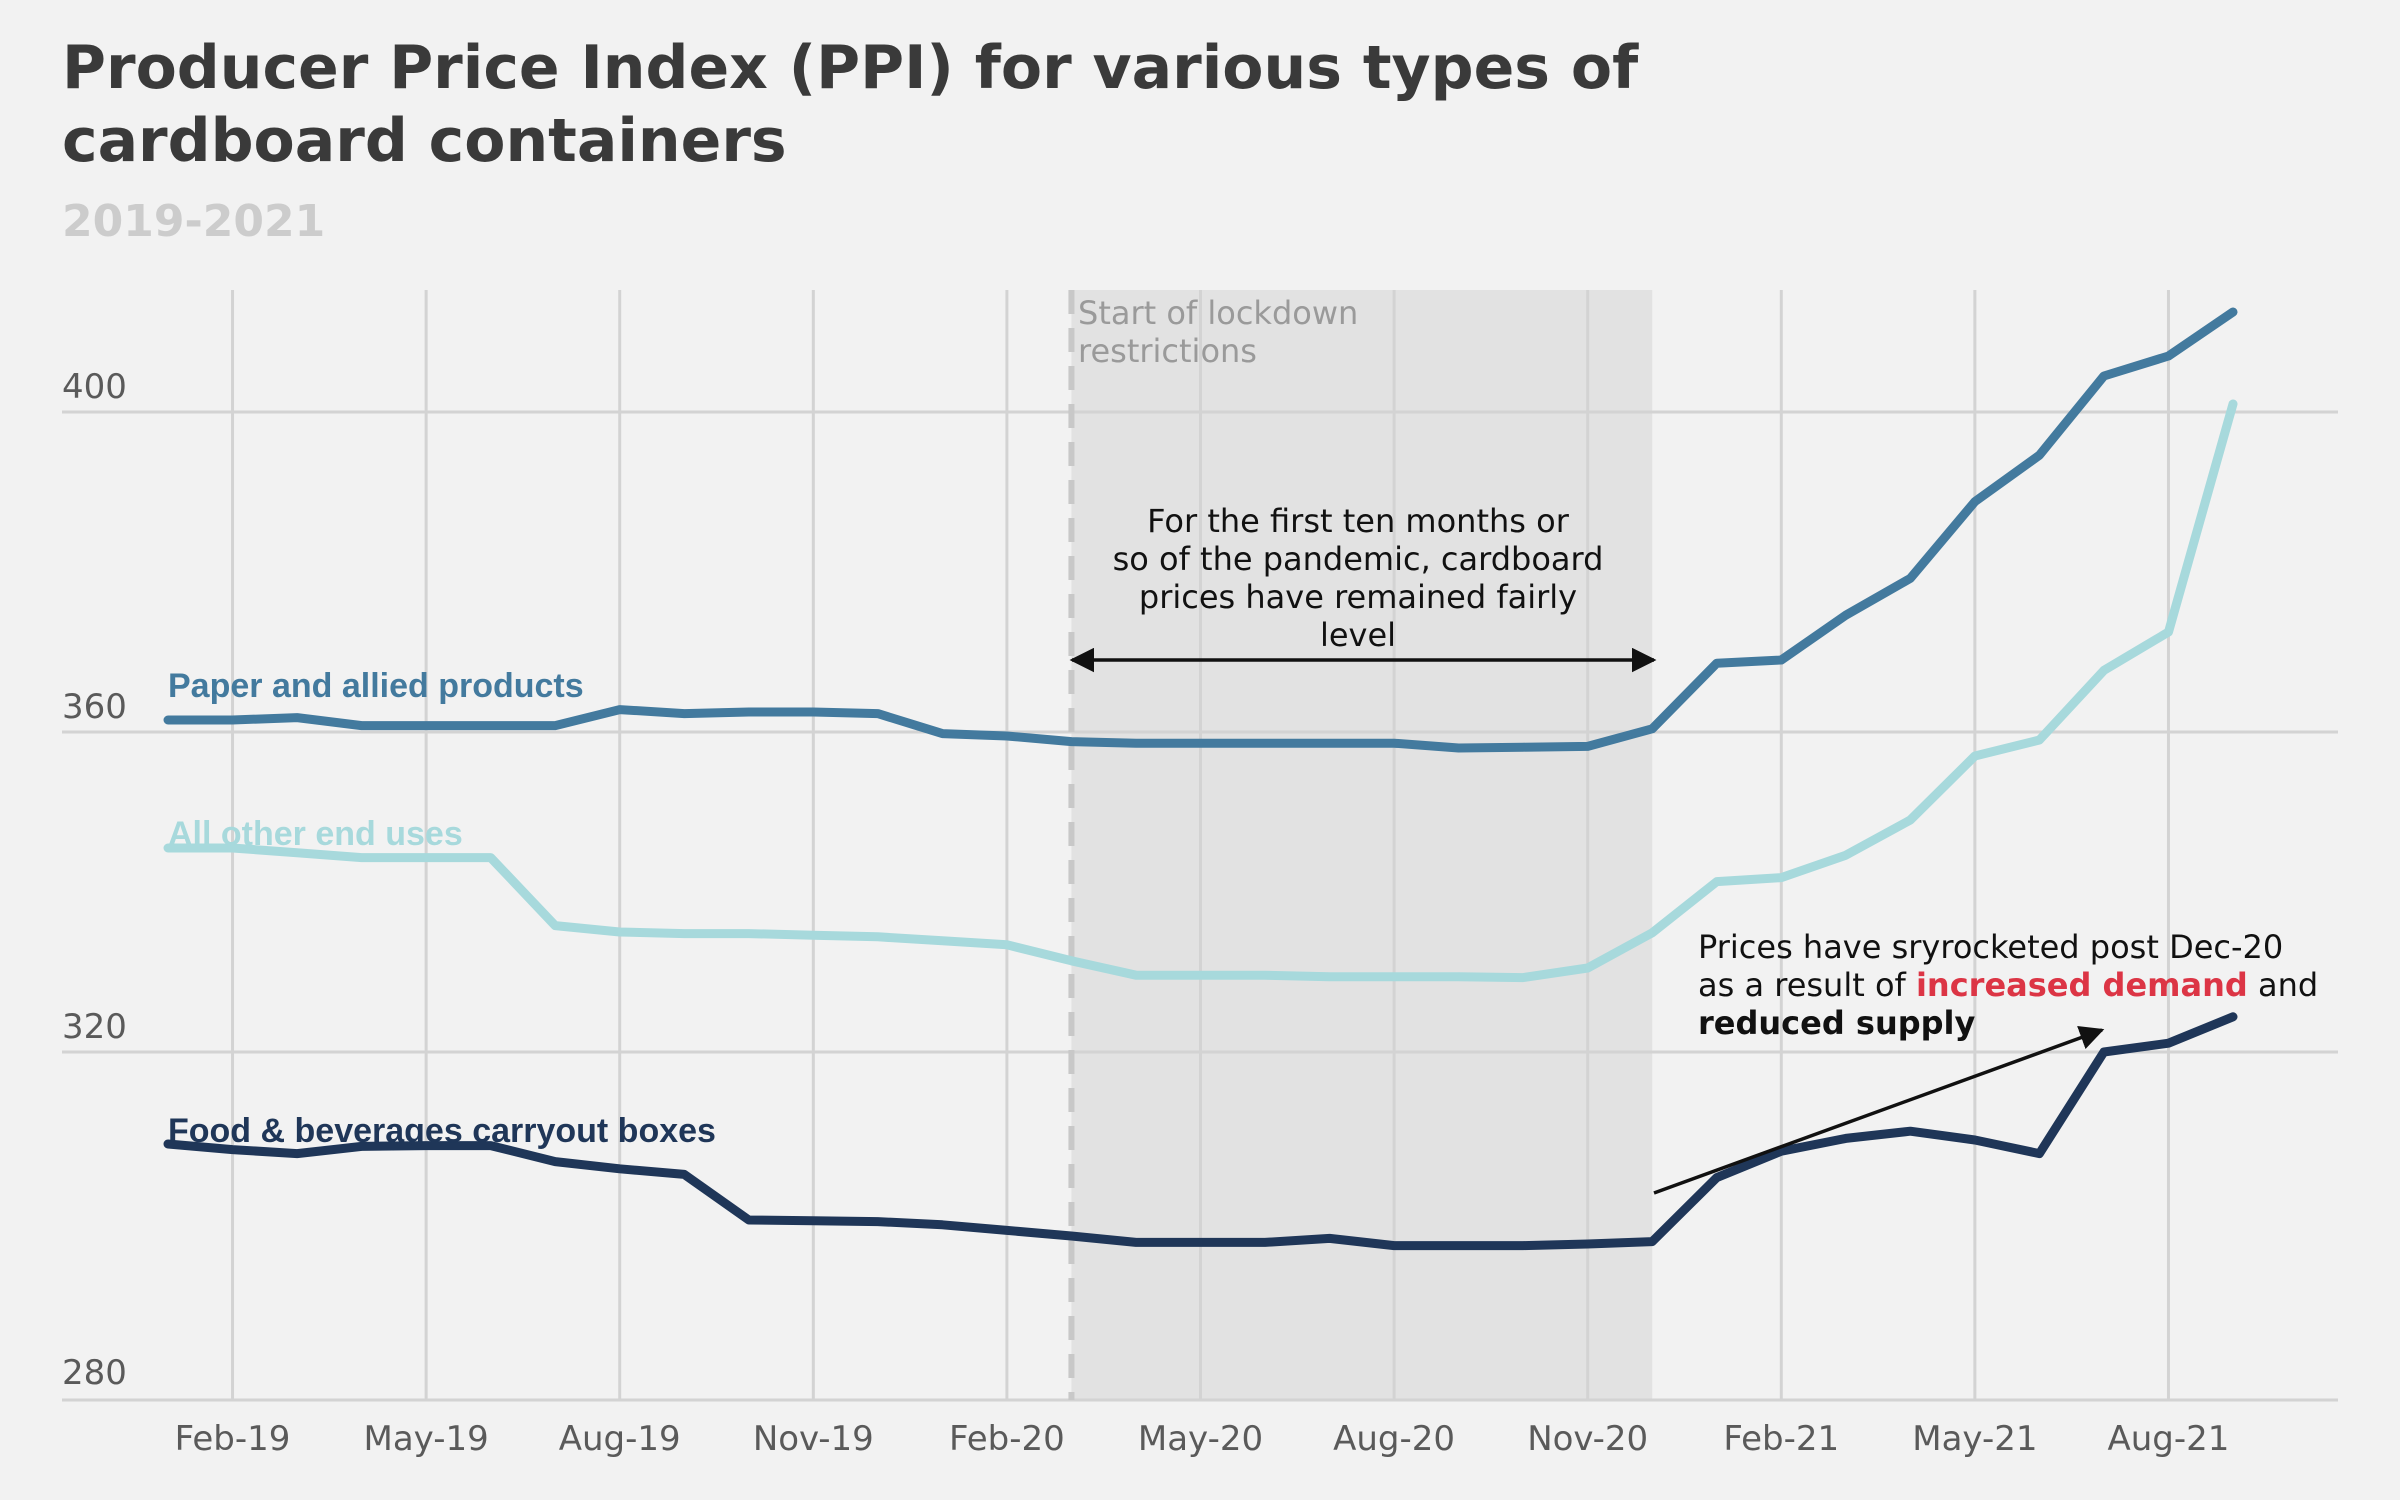 This screenshot has height=1500, width=2400. Describe the element at coordinates (1358, 597) in the screenshot. I see `level-note: prices have remained fairly` at that location.